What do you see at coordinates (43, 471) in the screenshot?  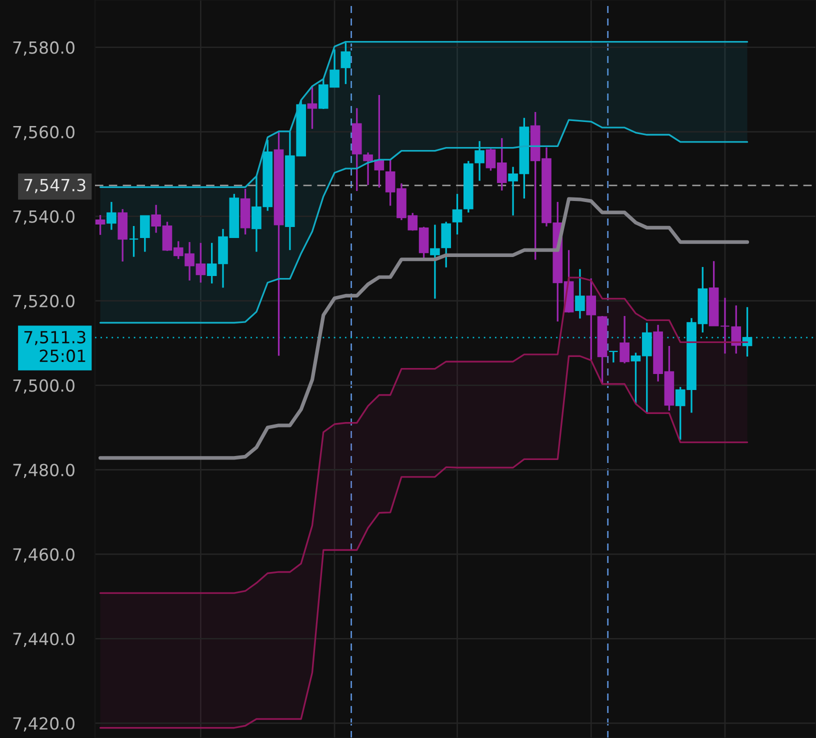 I see `y-tick-label: 7,480.0` at bounding box center [43, 471].